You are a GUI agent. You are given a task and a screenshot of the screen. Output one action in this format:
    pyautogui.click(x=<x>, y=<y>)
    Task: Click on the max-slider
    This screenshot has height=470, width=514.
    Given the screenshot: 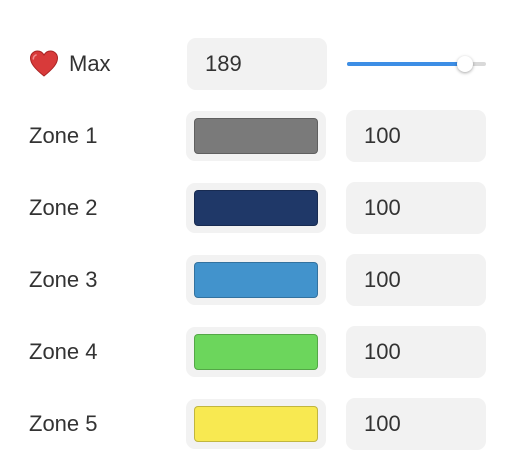 What is the action you would take?
    pyautogui.click(x=416, y=64)
    